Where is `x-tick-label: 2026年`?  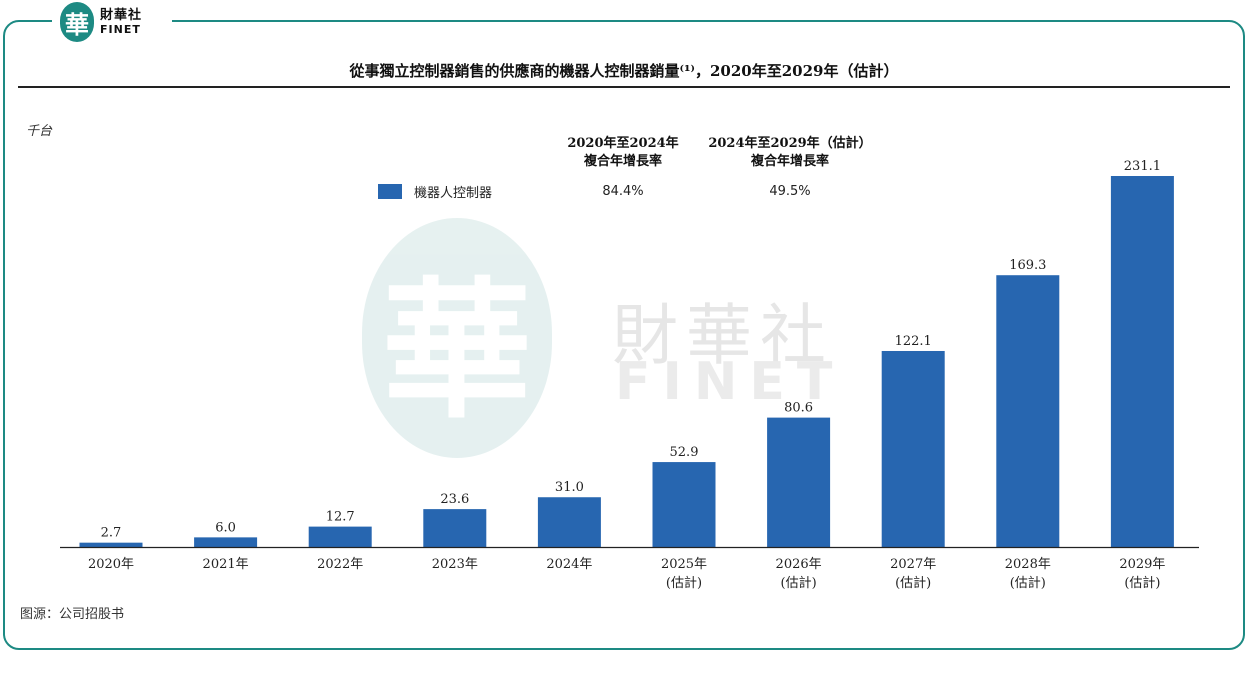
x-tick-label: 2026年 is located at coordinates (799, 564).